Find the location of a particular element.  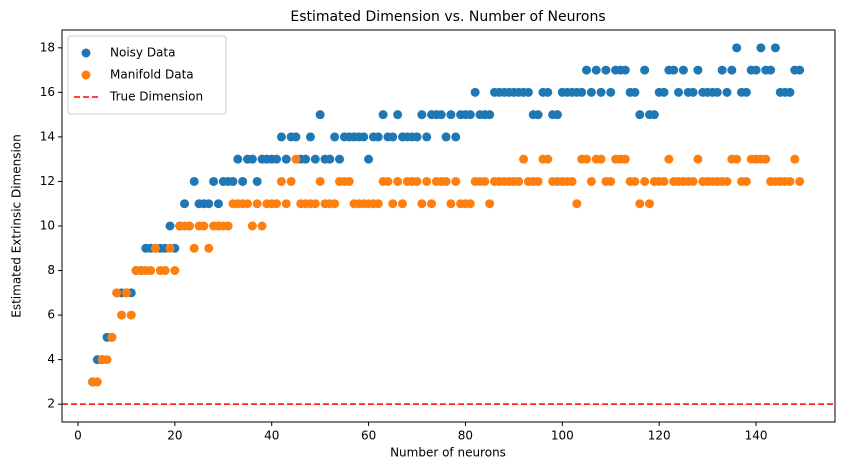

x-tick-label: 100 is located at coordinates (562, 436).